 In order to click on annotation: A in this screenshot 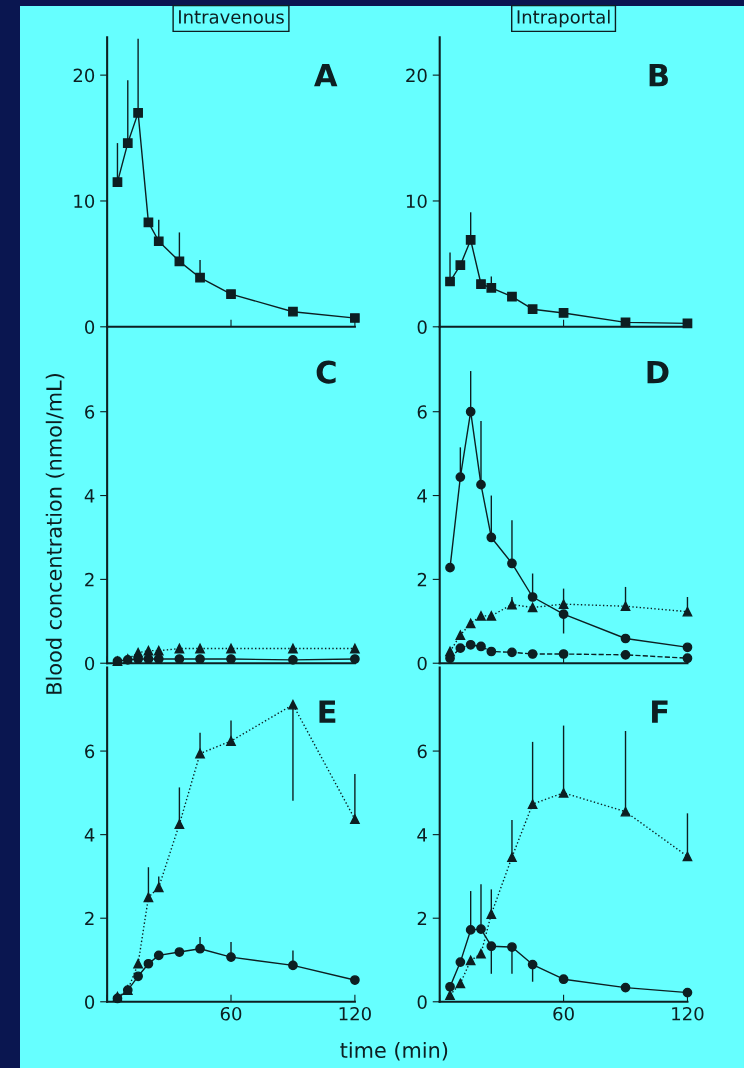, I will do `click(326, 75)`.